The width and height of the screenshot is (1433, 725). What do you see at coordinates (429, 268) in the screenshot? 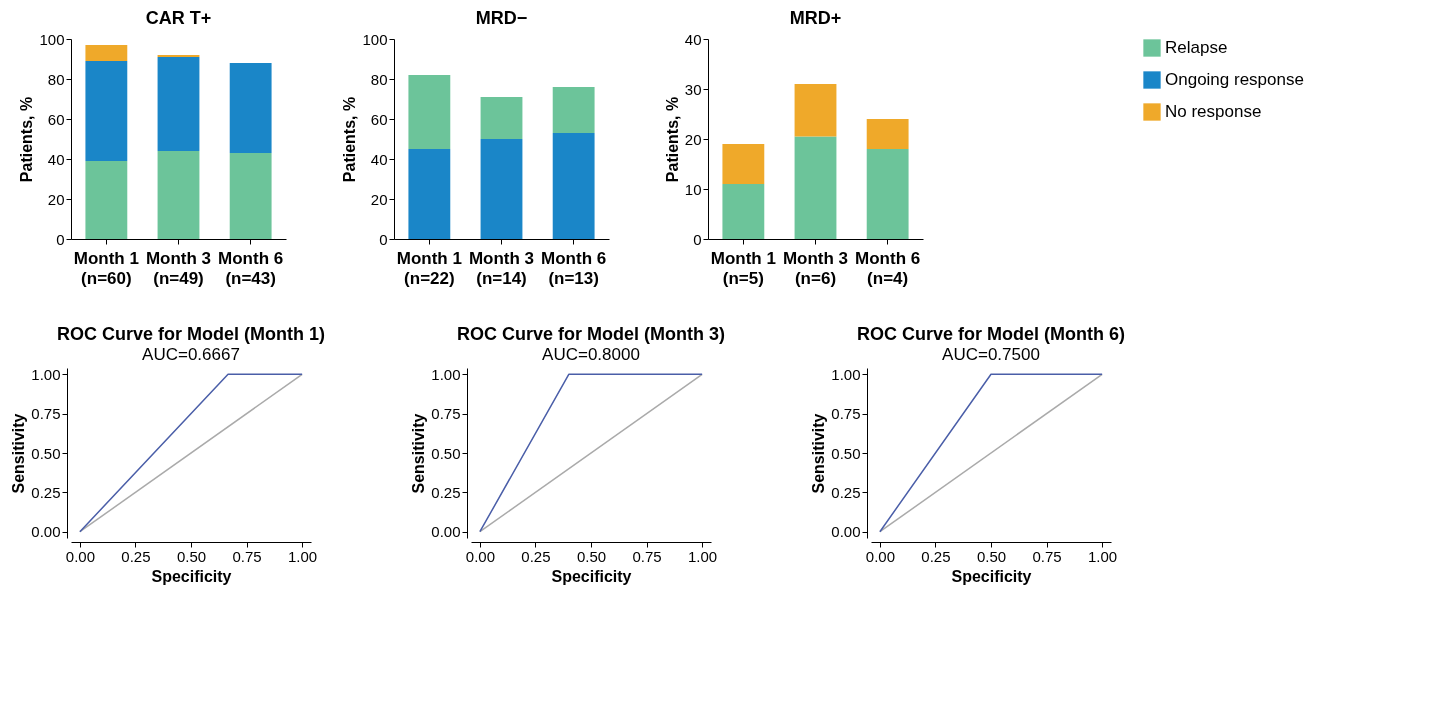
I see `x-tick-label: Month 1 (n=22)` at bounding box center [429, 268].